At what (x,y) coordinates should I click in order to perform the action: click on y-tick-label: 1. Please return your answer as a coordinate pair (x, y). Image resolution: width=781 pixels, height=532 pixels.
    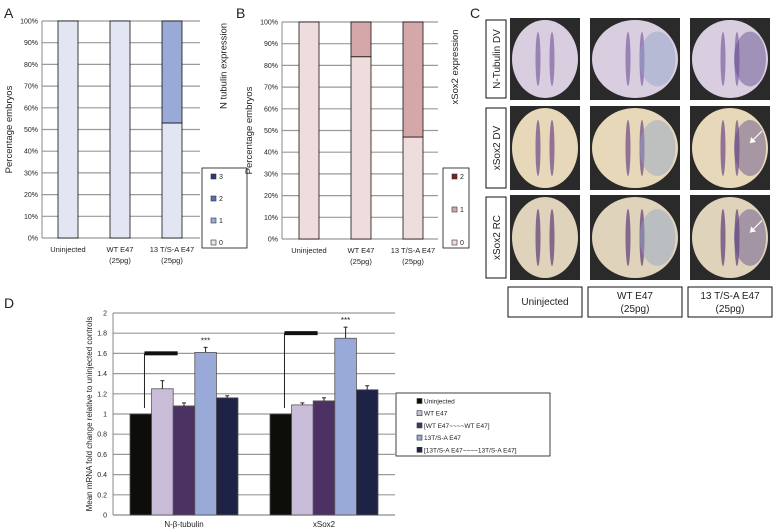
    Looking at the image, I should click on (105, 415).